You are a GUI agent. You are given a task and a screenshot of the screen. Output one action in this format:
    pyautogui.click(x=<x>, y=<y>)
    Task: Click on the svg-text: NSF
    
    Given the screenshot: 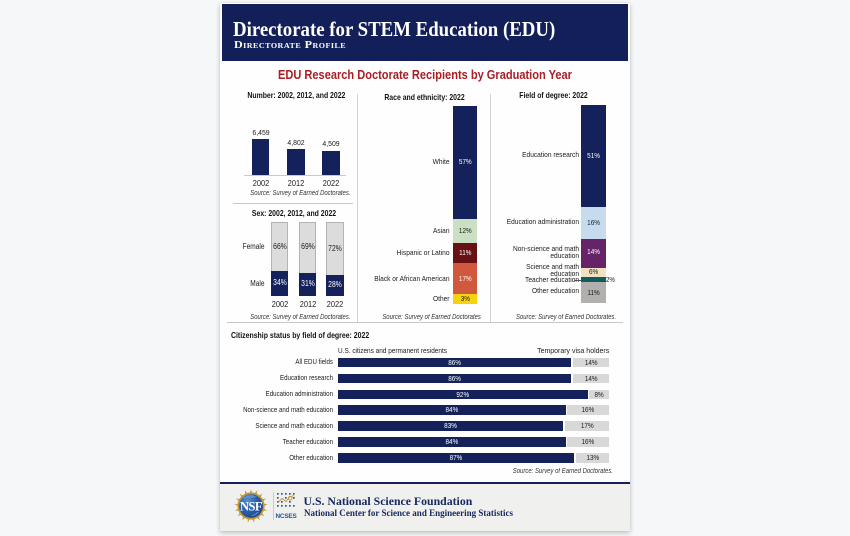 What is the action you would take?
    pyautogui.click(x=250, y=507)
    